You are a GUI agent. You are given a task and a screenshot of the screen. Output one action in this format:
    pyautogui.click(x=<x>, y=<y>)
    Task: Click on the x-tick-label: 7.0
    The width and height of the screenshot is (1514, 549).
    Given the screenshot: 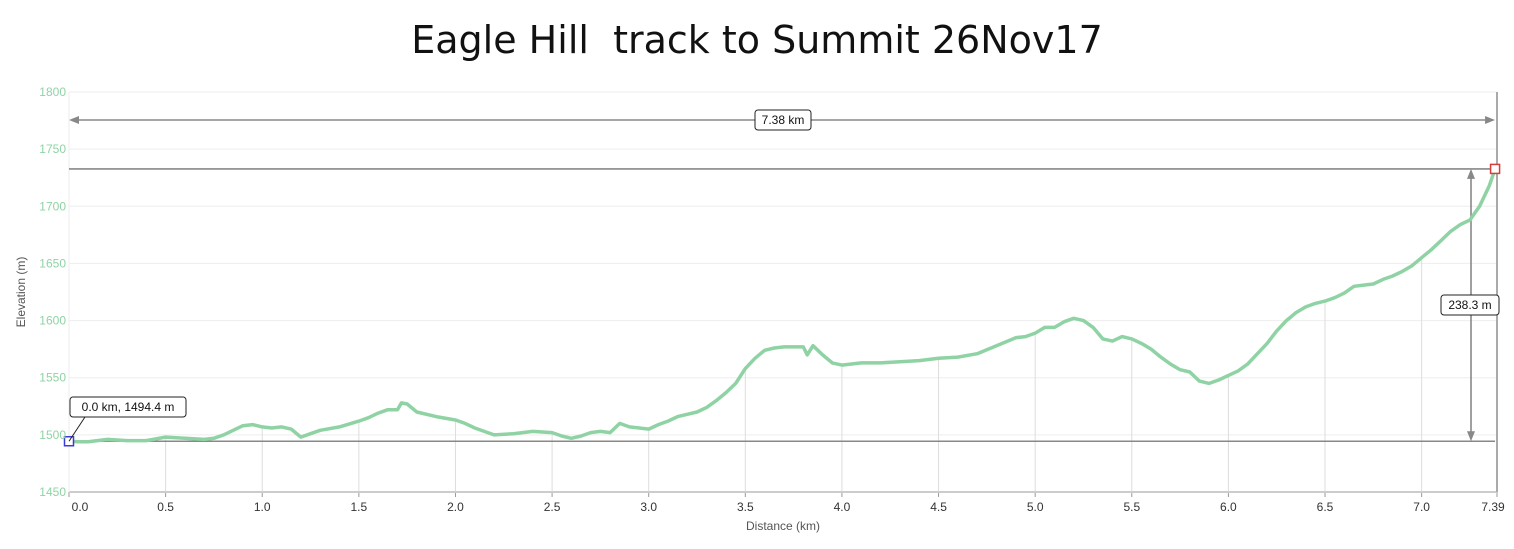 What is the action you would take?
    pyautogui.click(x=1421, y=507)
    